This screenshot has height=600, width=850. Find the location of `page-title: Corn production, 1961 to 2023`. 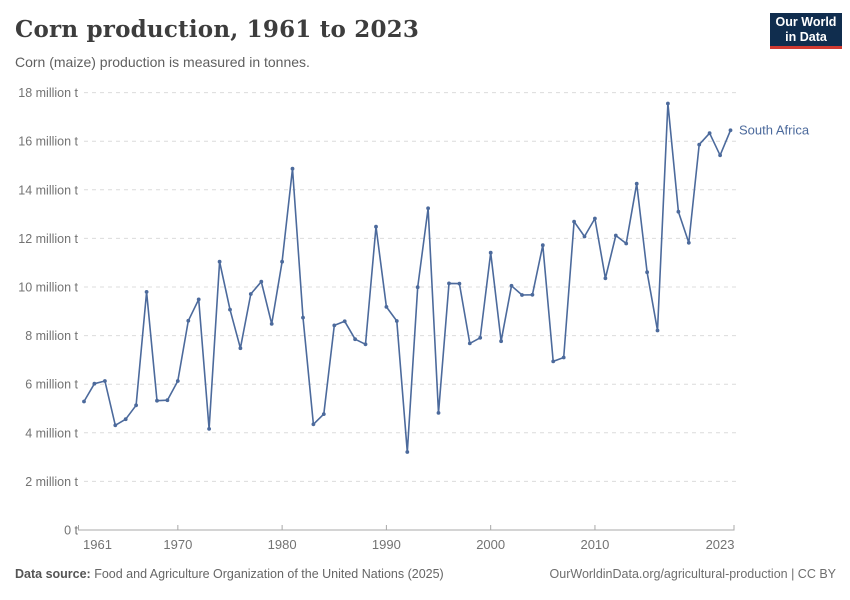

page-title: Corn production, 1961 to 2023 is located at coordinates (217, 29).